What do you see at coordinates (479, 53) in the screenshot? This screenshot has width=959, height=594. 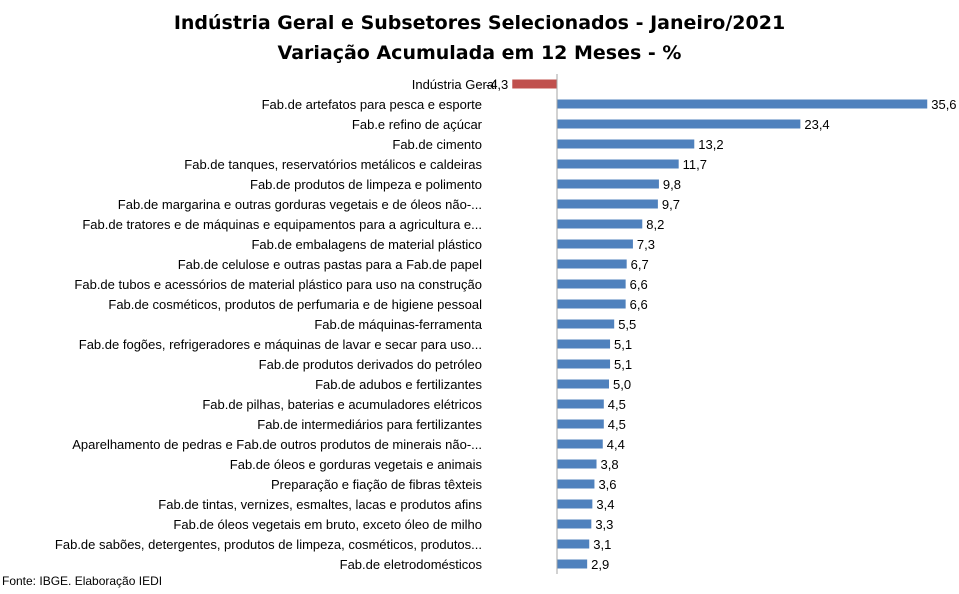 I see `chart-subtitle: Variação Acumulada em 12 Meses - %` at bounding box center [479, 53].